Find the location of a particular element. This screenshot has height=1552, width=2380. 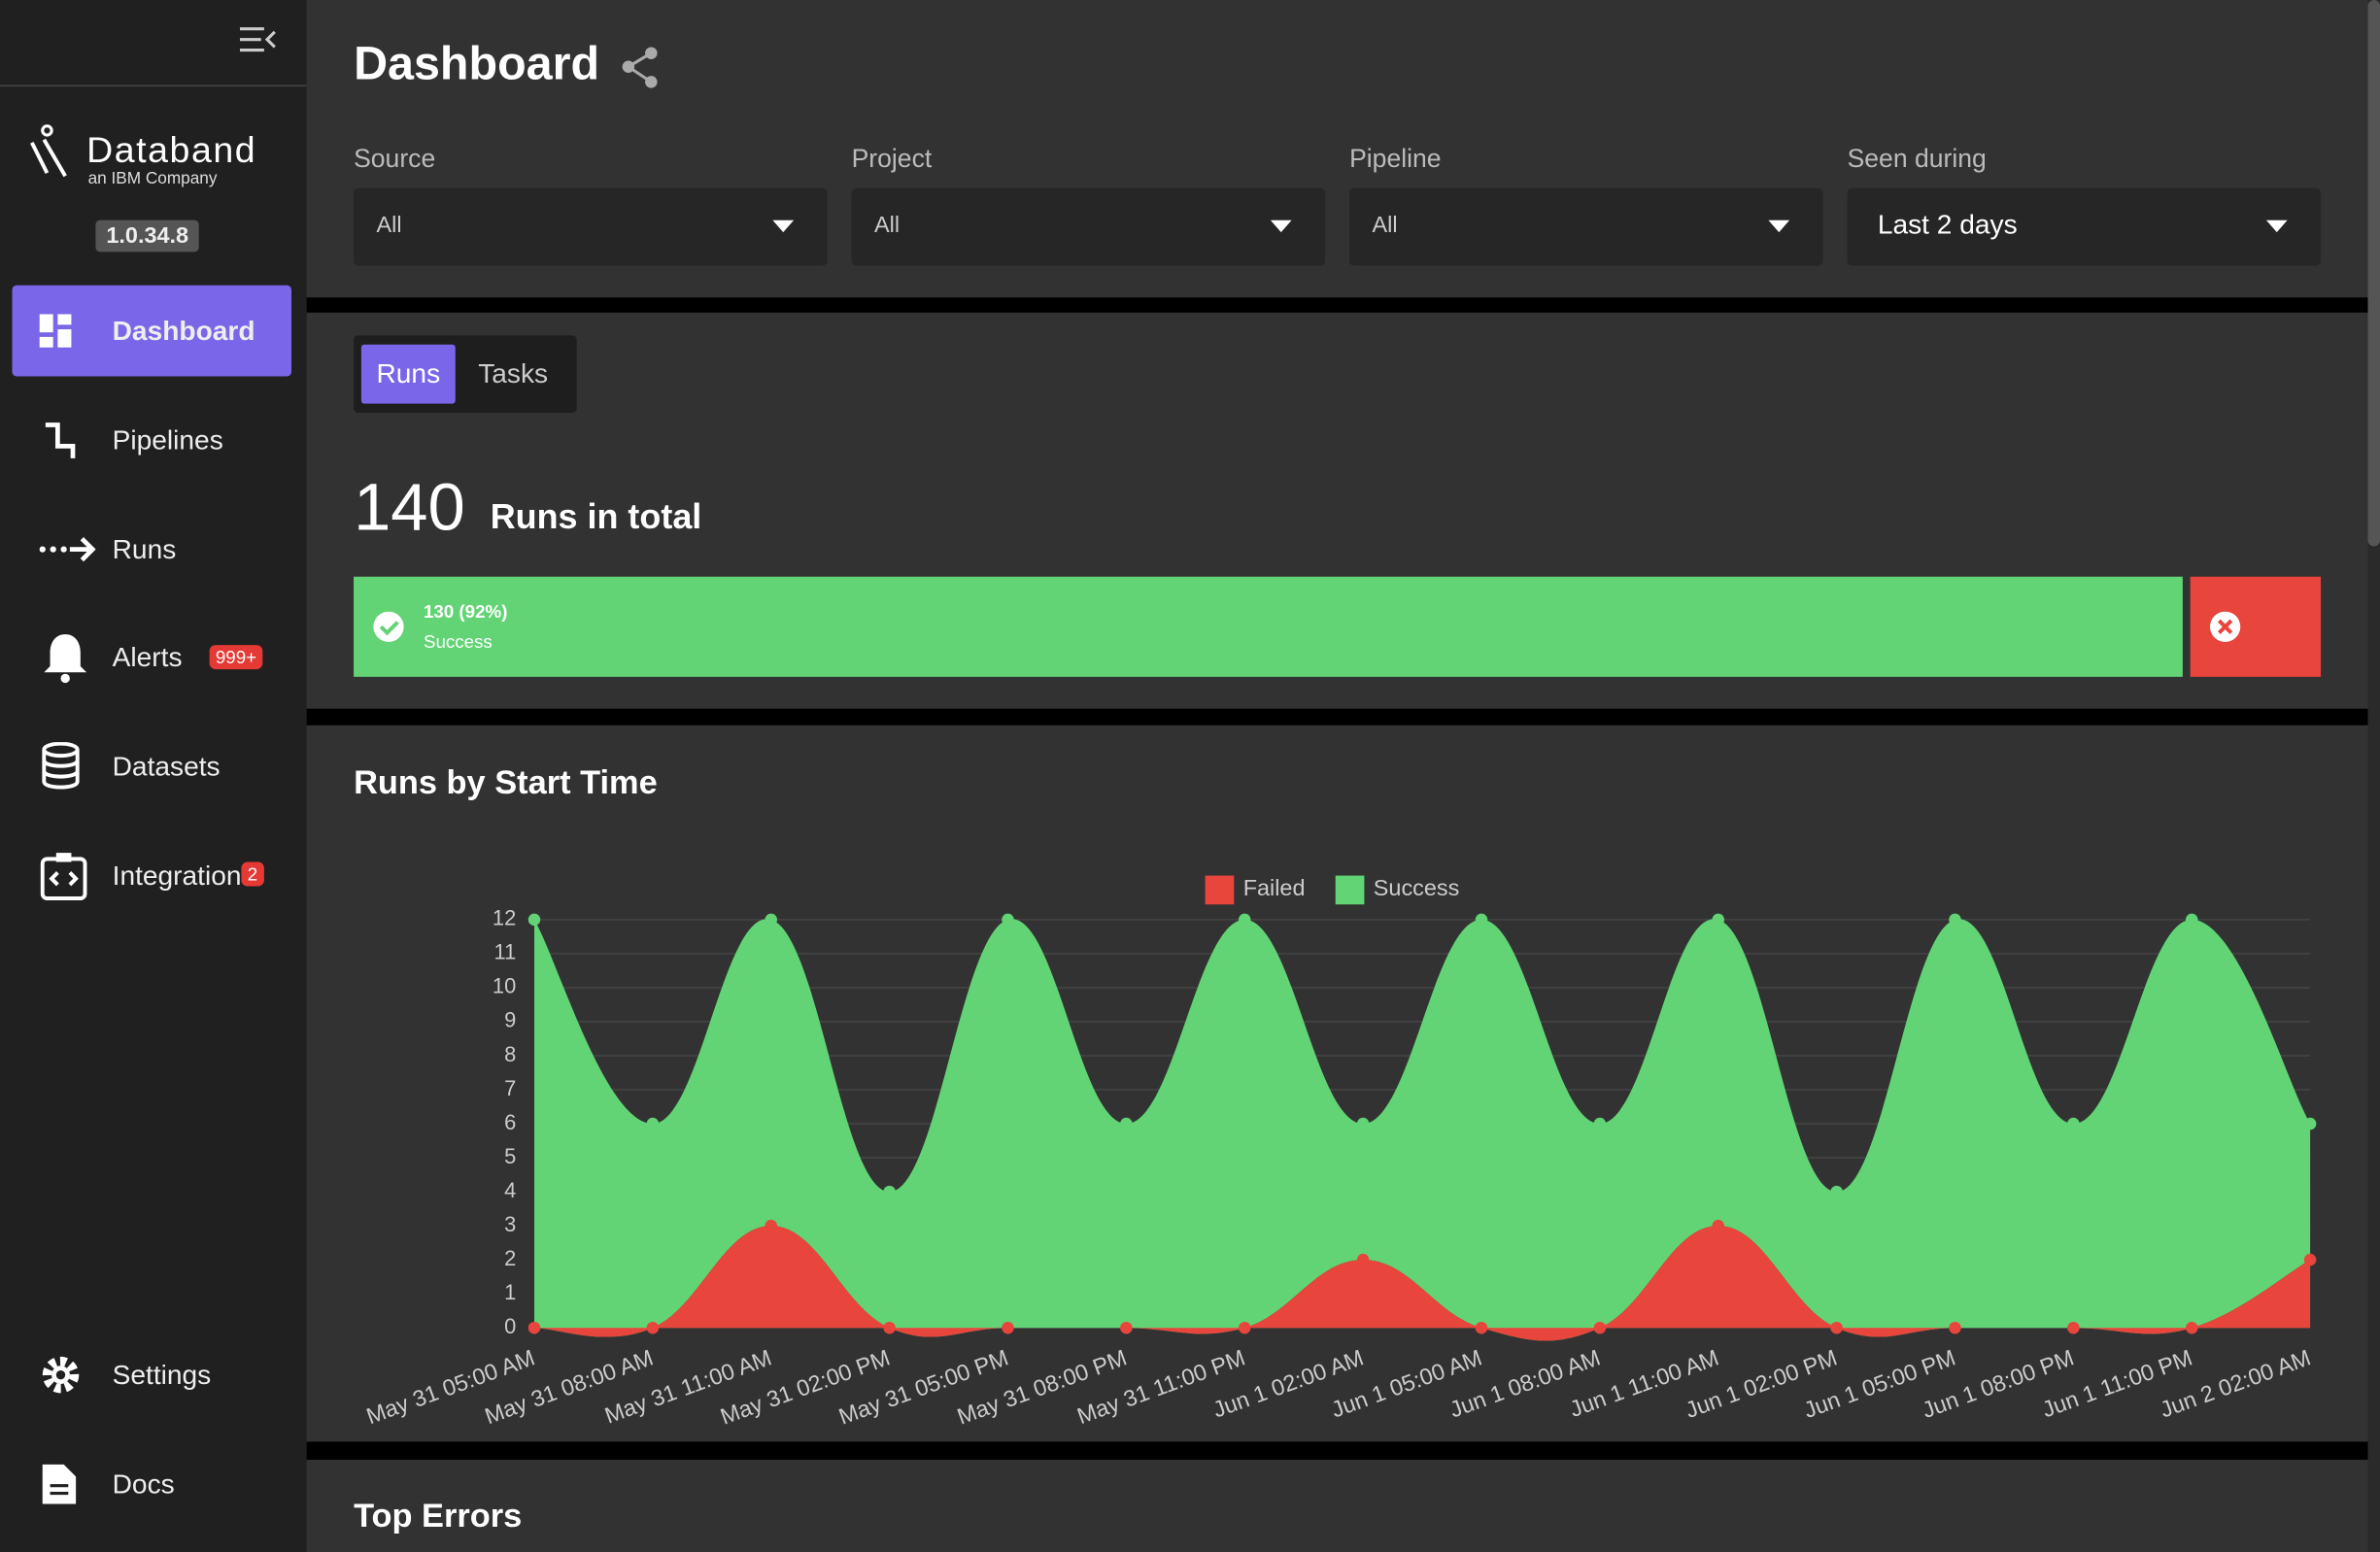

collapse-menu is located at coordinates (258, 39).